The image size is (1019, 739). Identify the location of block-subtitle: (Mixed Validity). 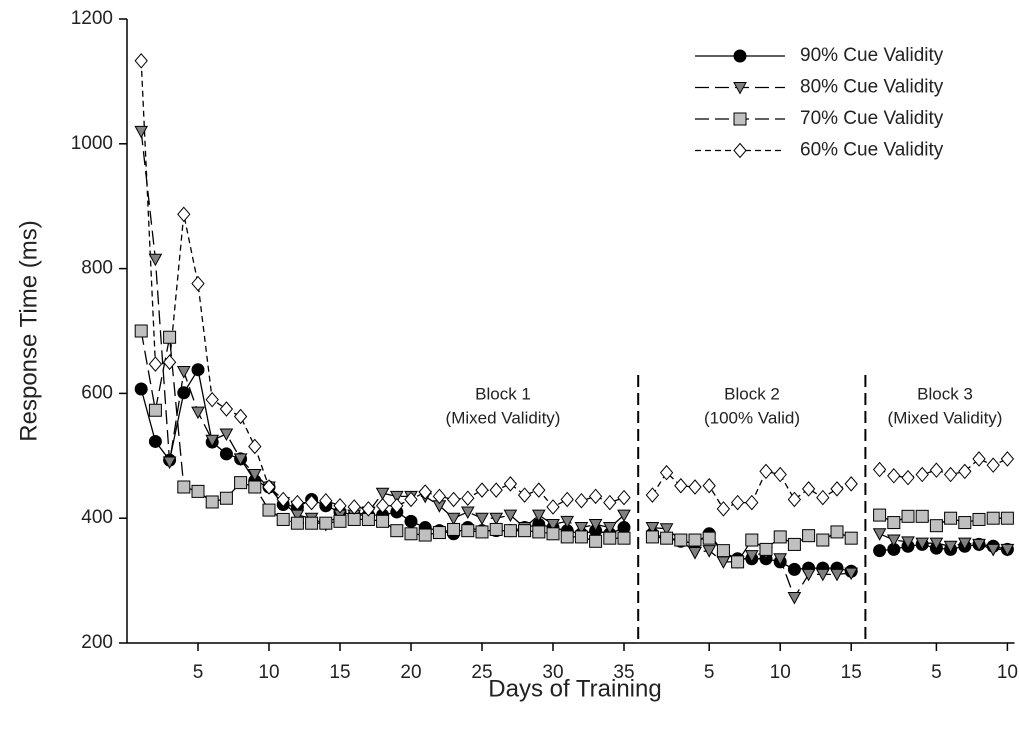
(945, 417).